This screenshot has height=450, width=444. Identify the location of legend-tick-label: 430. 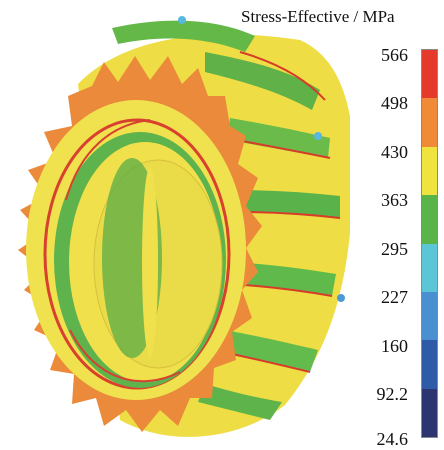
(394, 152).